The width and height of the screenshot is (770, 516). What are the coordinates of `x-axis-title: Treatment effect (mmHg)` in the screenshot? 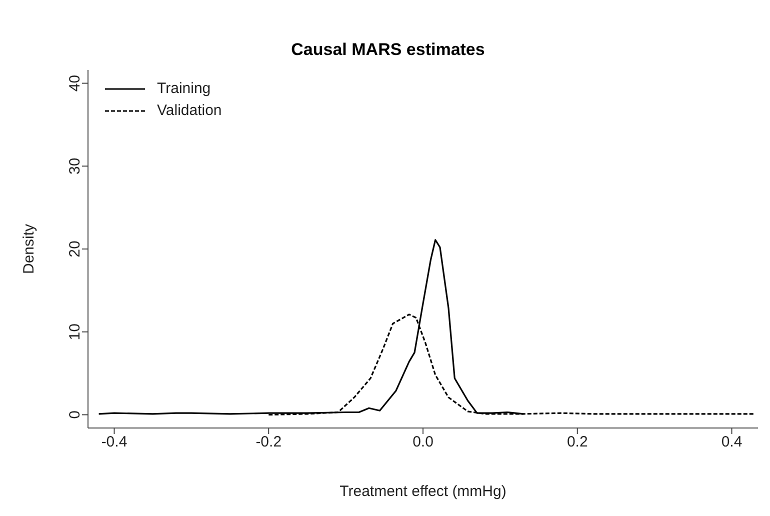 It's located at (423, 491).